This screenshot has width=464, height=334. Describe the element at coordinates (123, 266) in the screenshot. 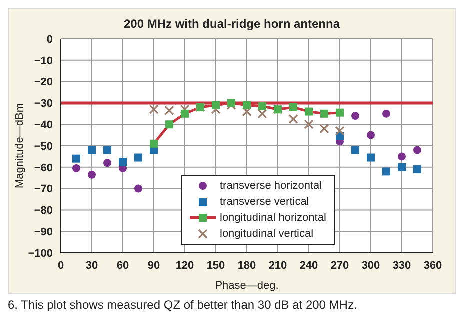

I see `x-tick-label: 60` at that location.